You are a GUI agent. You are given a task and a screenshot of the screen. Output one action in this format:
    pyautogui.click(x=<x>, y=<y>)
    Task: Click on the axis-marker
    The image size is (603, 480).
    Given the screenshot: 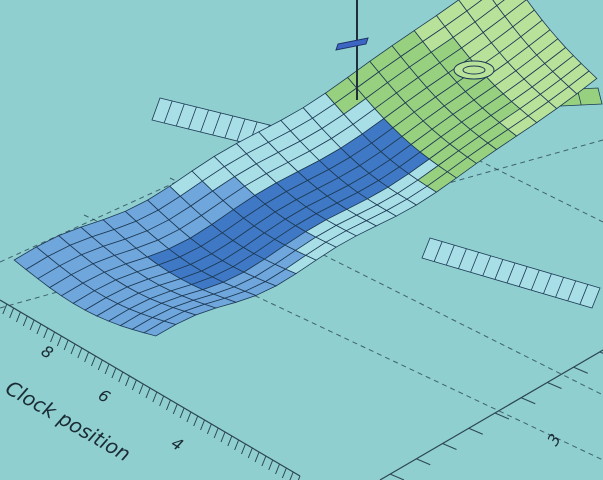 What is the action you would take?
    pyautogui.click(x=352, y=44)
    